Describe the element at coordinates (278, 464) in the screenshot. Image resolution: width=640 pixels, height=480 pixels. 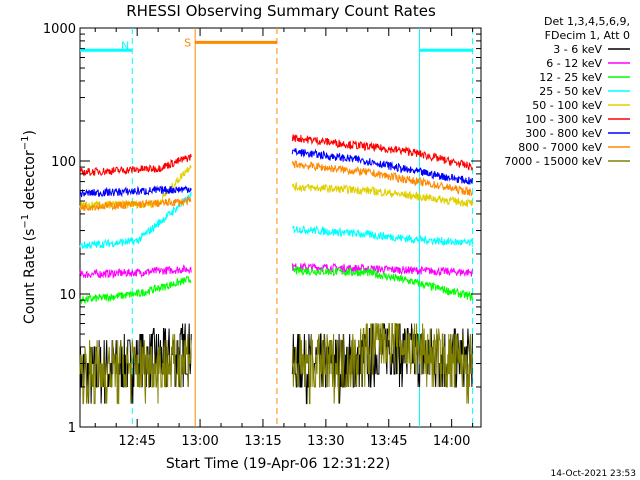
I see `x-axis-title: Start Time (19-Apr-06 12:31:22)` at that location.